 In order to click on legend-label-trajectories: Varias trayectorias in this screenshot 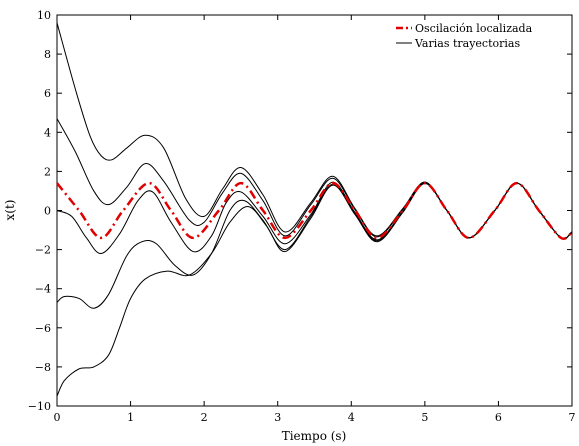, I will do `click(467, 43)`.